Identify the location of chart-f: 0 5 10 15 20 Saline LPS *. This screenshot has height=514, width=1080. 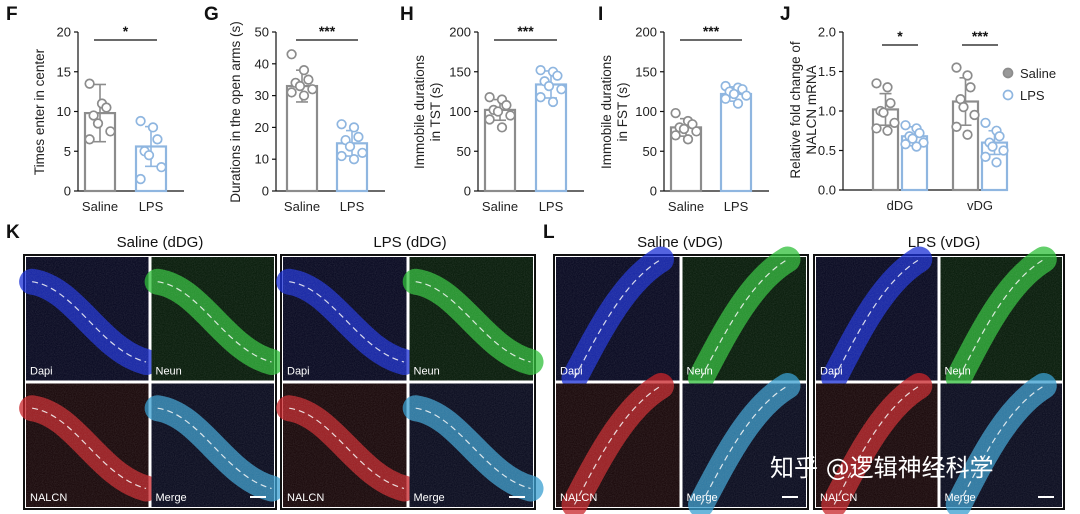
(120, 118).